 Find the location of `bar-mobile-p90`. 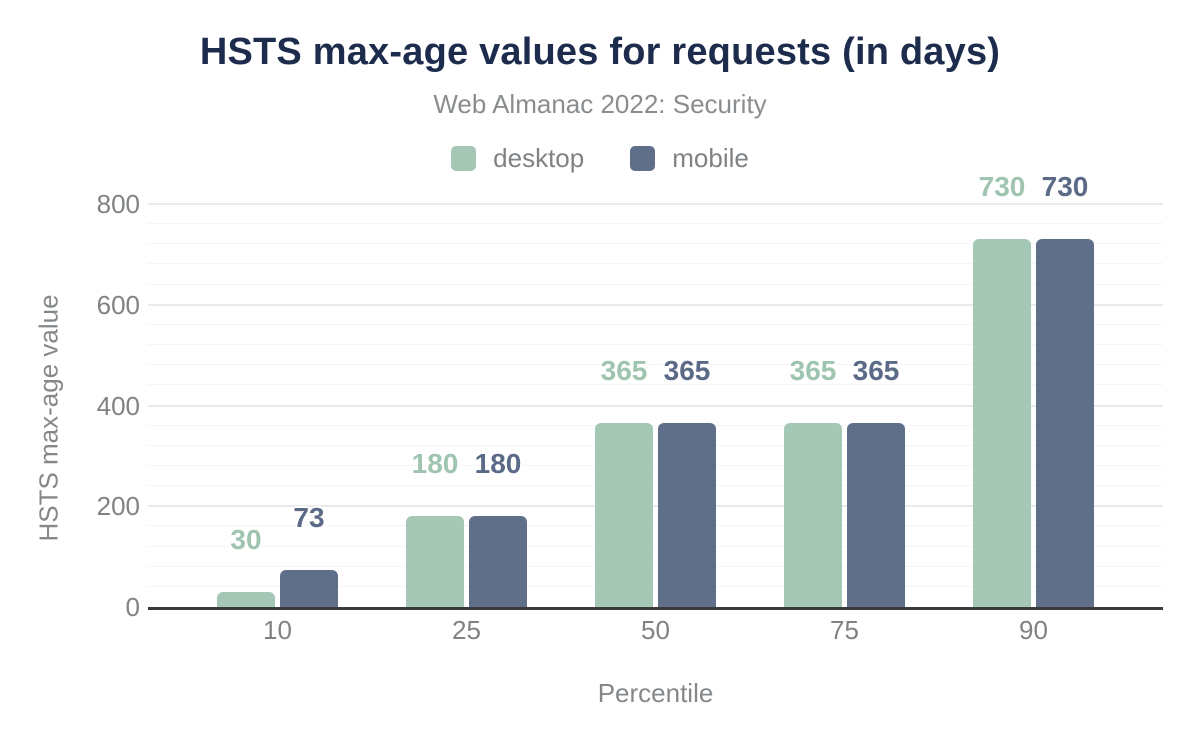

bar-mobile-p90 is located at coordinates (1065, 423).